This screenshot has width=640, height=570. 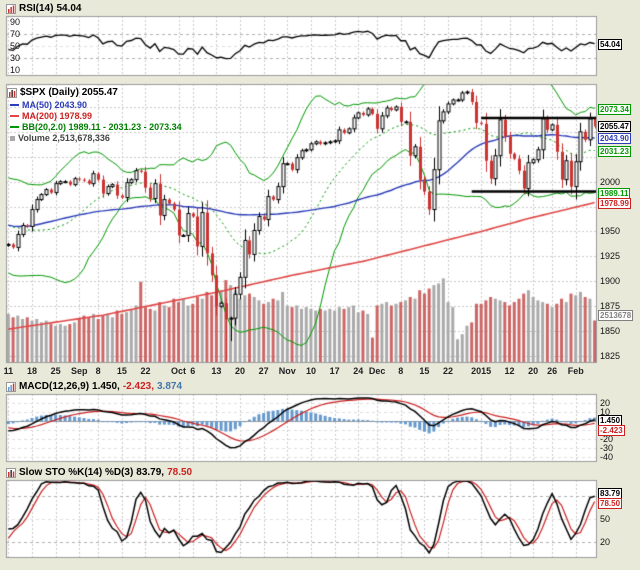 I want to click on ma50-swatch, so click(x=14, y=105).